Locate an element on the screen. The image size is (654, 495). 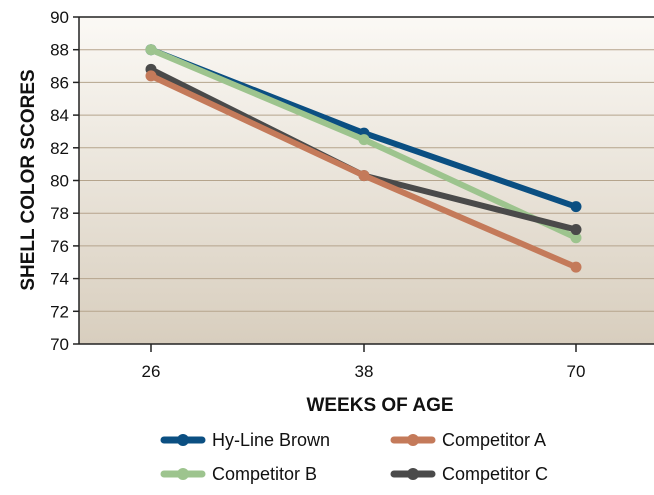
legend-label: Competitor B is located at coordinates (264, 474).